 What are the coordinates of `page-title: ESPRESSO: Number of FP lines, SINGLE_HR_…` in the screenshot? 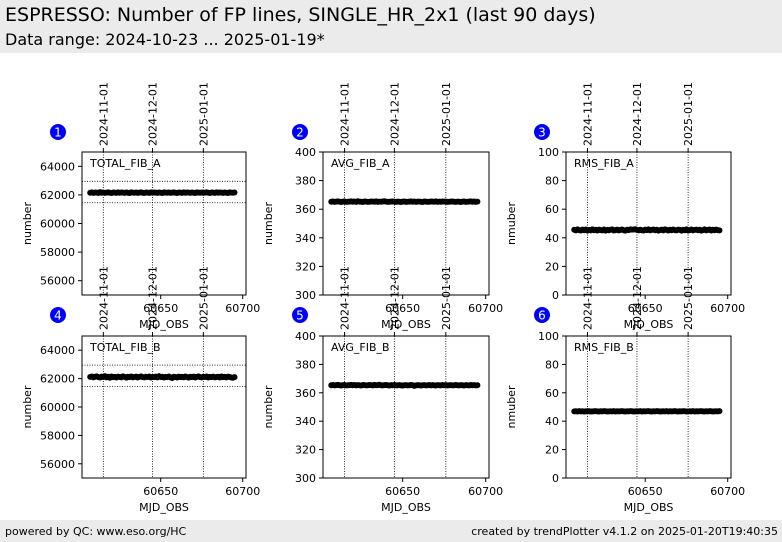 It's located at (300, 15).